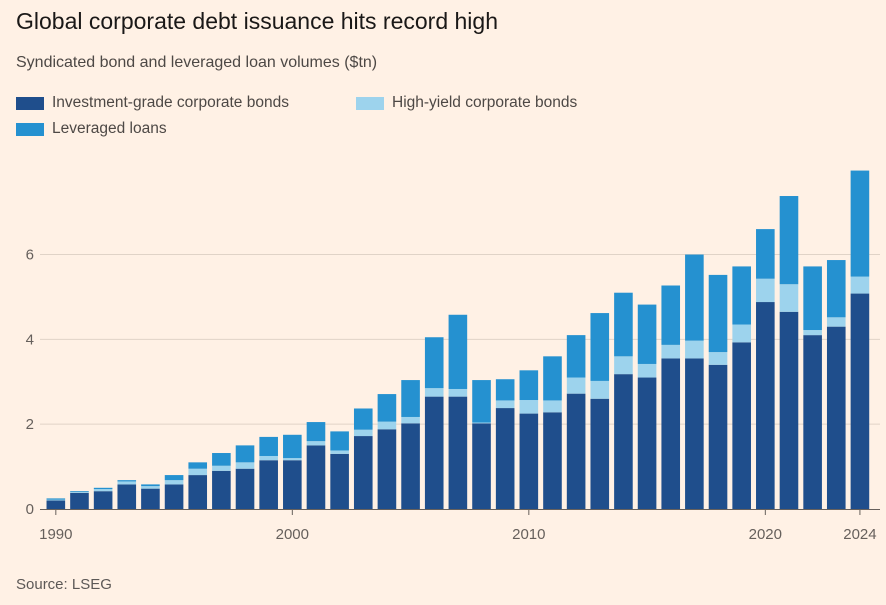 Image resolution: width=886 pixels, height=605 pixels. I want to click on y-tick-label: 6, so click(30, 255).